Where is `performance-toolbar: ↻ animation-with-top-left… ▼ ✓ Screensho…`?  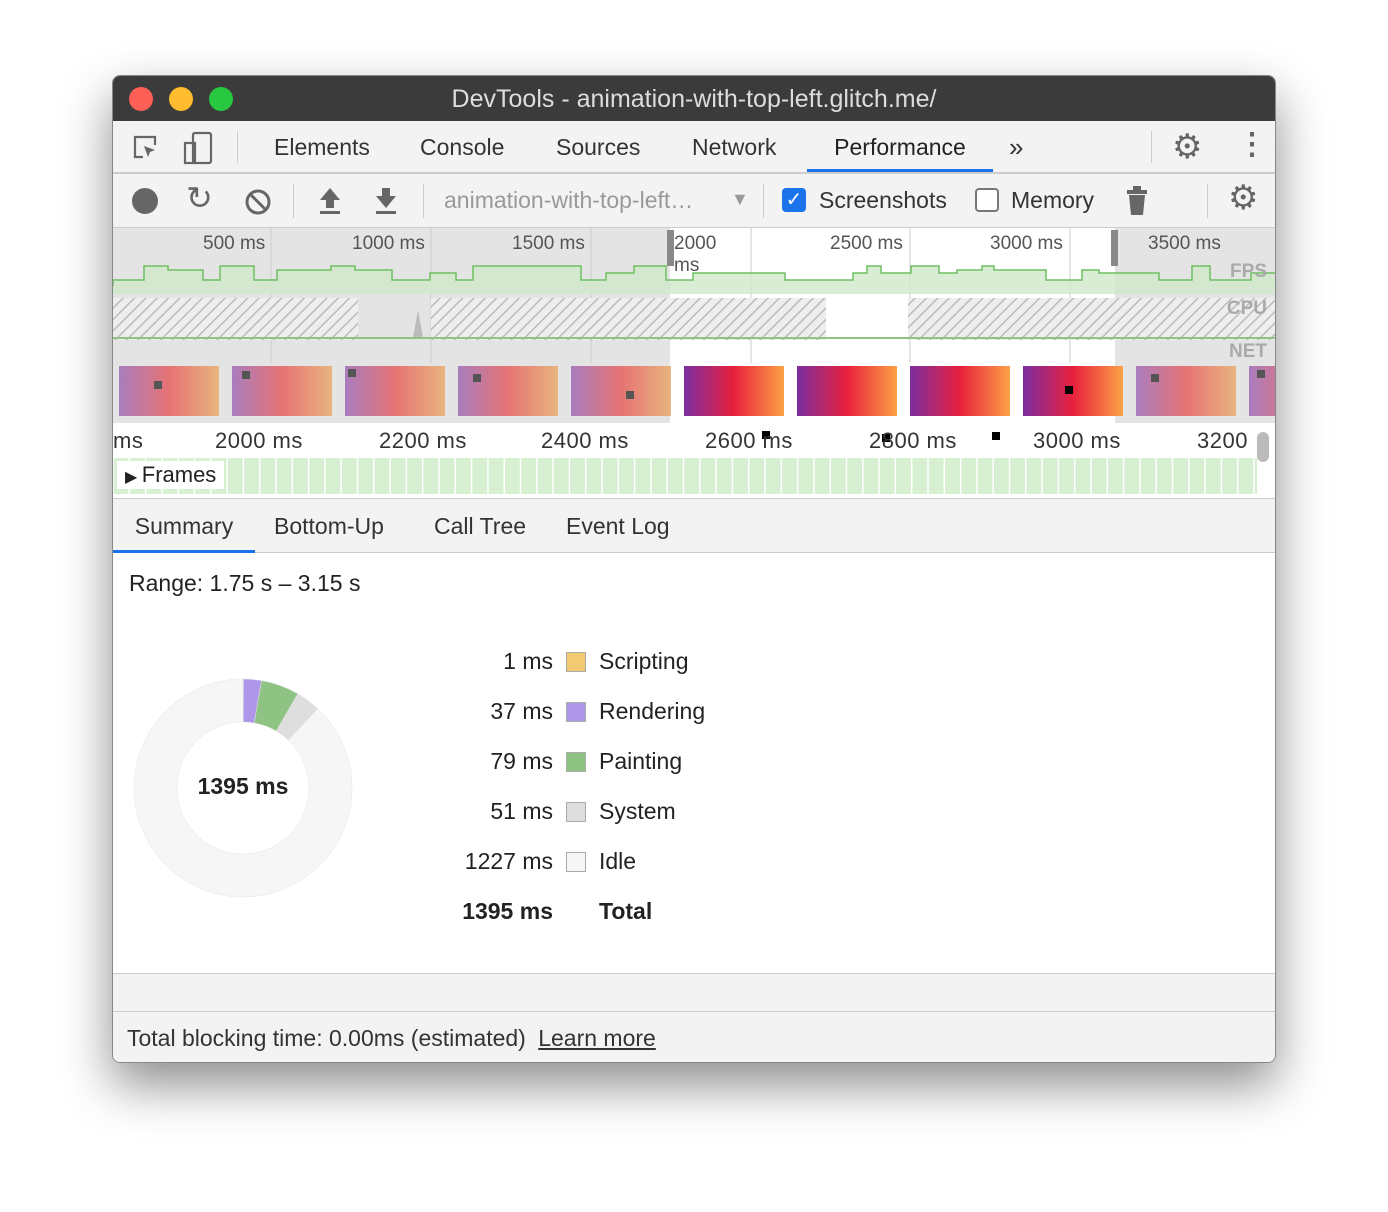
performance-toolbar: ↻ animation-with-top-left… ▼ ✓ Screensho… is located at coordinates (694, 201).